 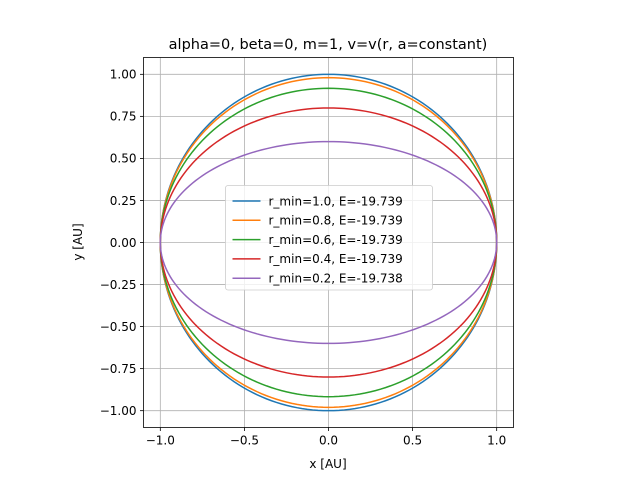 What do you see at coordinates (78, 241) in the screenshot?
I see `y-axis-label: y [AU]` at bounding box center [78, 241].